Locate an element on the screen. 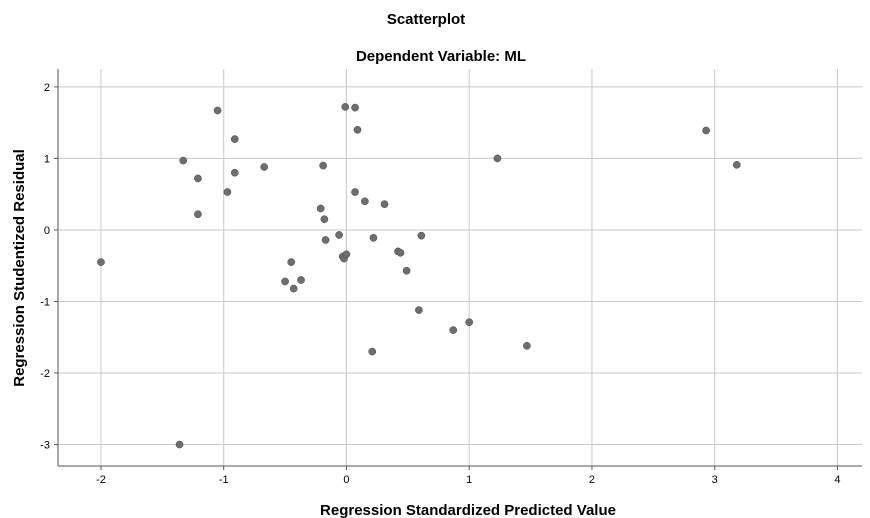 Image resolution: width=870 pixels, height=518 pixels. x-tick-label: 3 is located at coordinates (715, 480).